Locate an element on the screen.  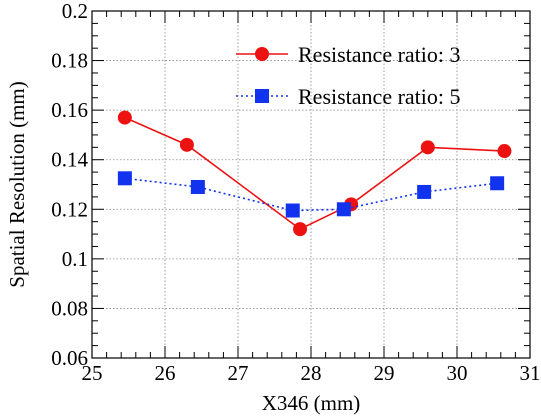
y-tick-label: 0.1 is located at coordinates (75, 259).